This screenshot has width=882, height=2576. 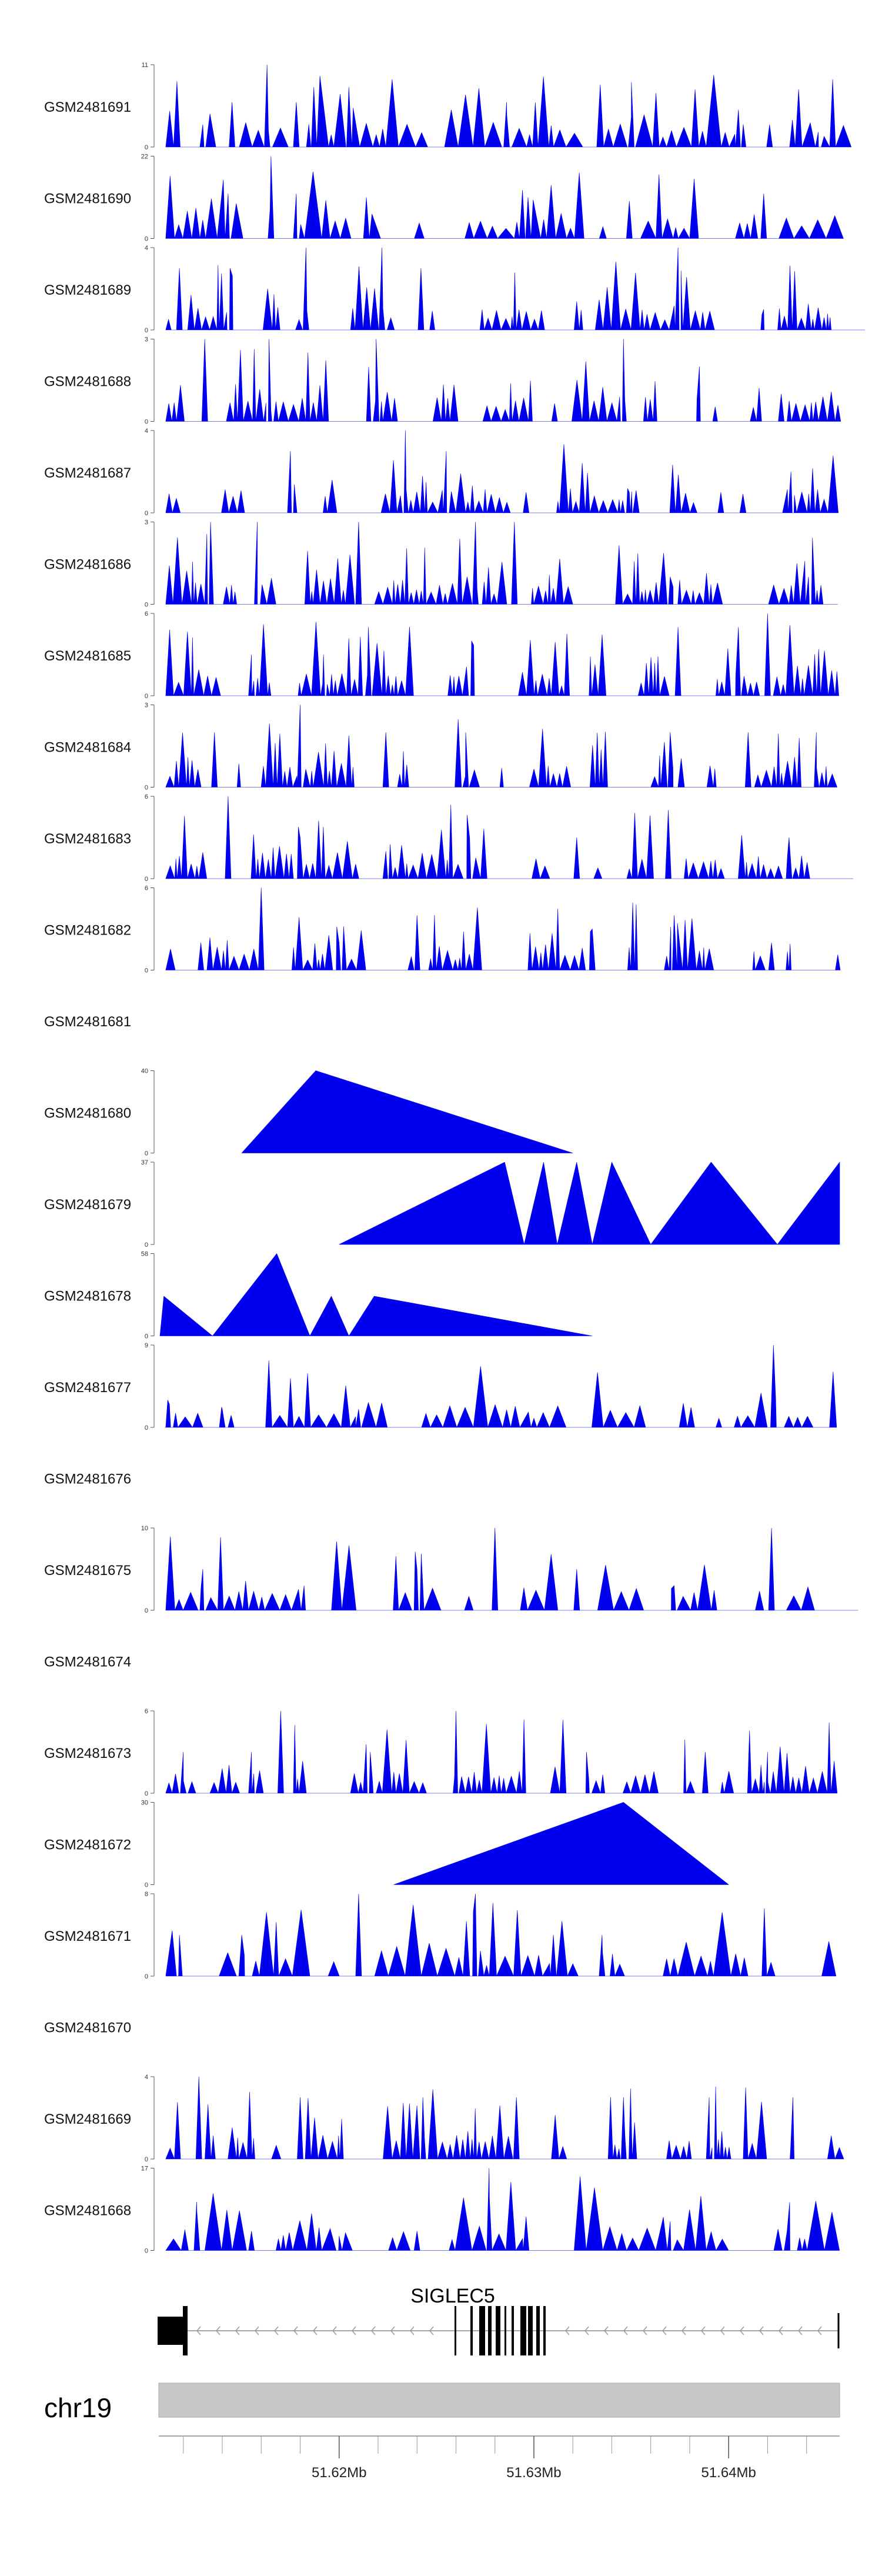 What do you see at coordinates (87, 1753) in the screenshot?
I see `track-label: GSM2481673` at bounding box center [87, 1753].